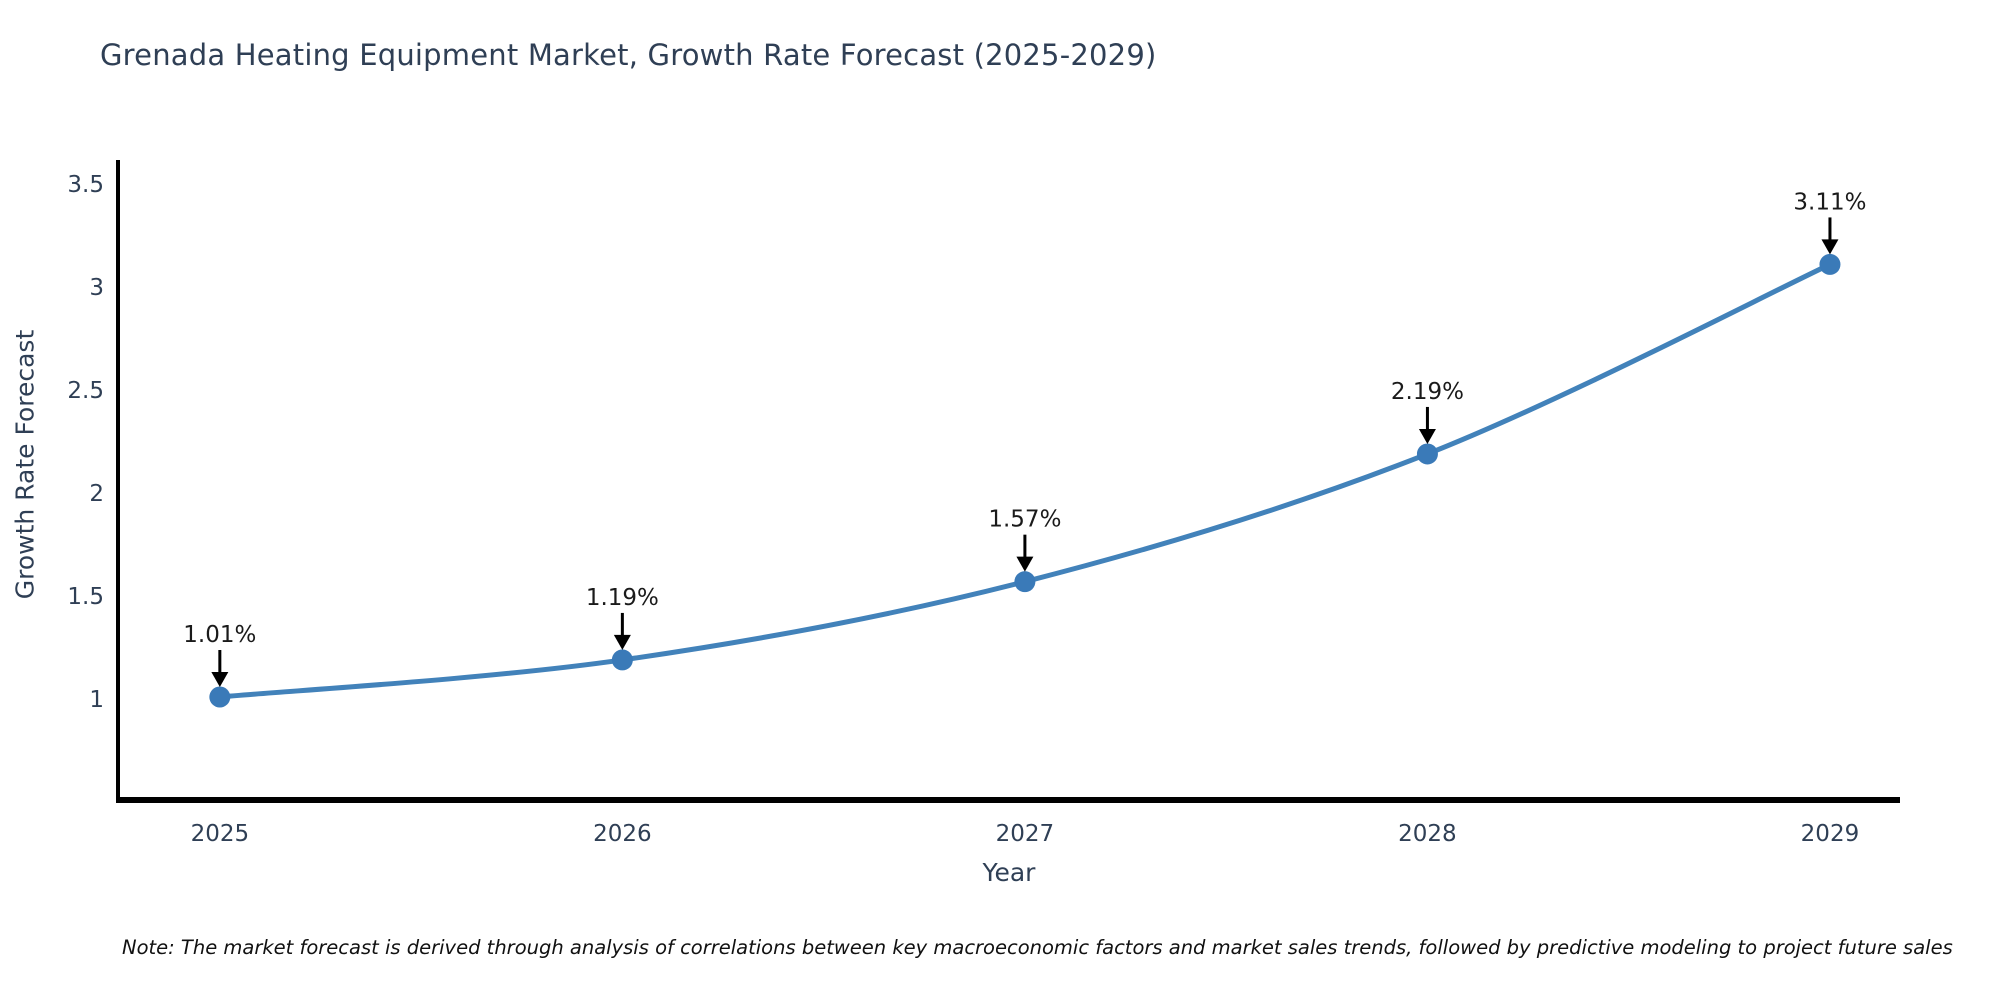  Describe the element at coordinates (96, 700) in the screenshot. I see `y-tick-label: 1` at that location.